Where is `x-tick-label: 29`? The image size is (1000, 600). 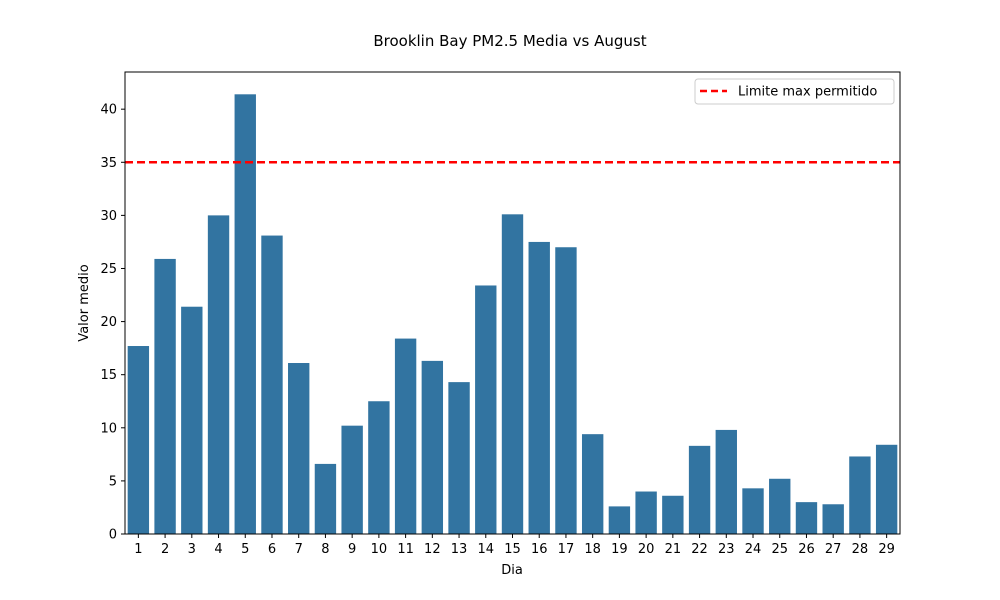
x-tick-label: 29 is located at coordinates (886, 549).